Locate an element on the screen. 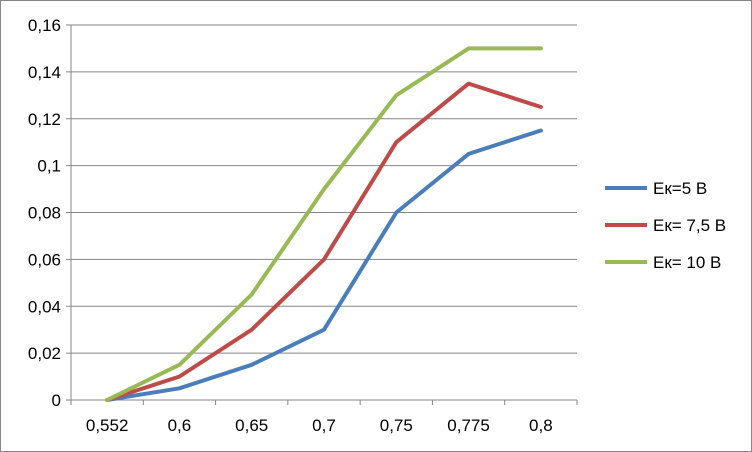 The width and height of the screenshot is (752, 452). legend-label: Eк=5 В is located at coordinates (680, 188).